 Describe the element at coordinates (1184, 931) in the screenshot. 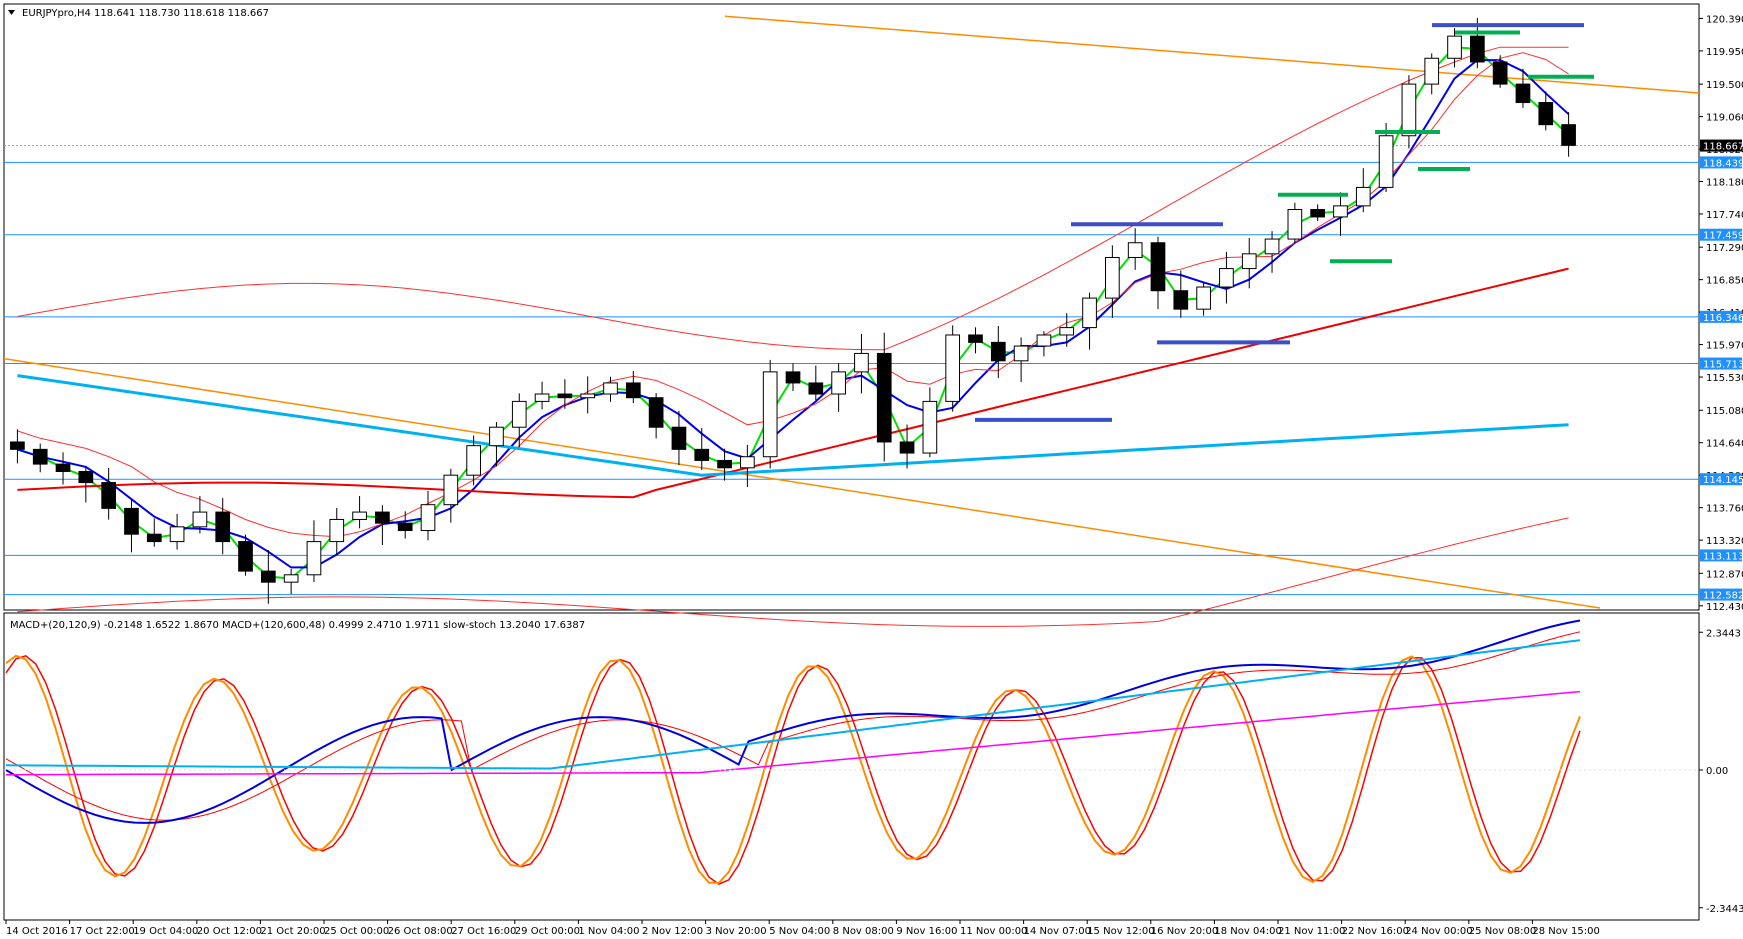

I see `time-tick-label: 16 Nov 20:00` at that location.